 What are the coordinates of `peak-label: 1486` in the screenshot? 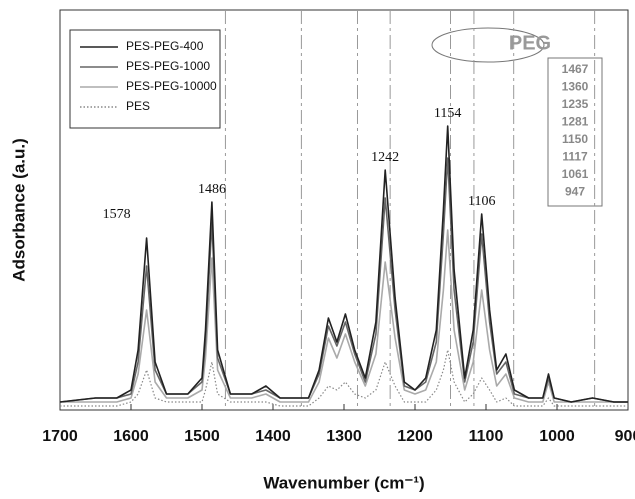 It's located at (212, 189).